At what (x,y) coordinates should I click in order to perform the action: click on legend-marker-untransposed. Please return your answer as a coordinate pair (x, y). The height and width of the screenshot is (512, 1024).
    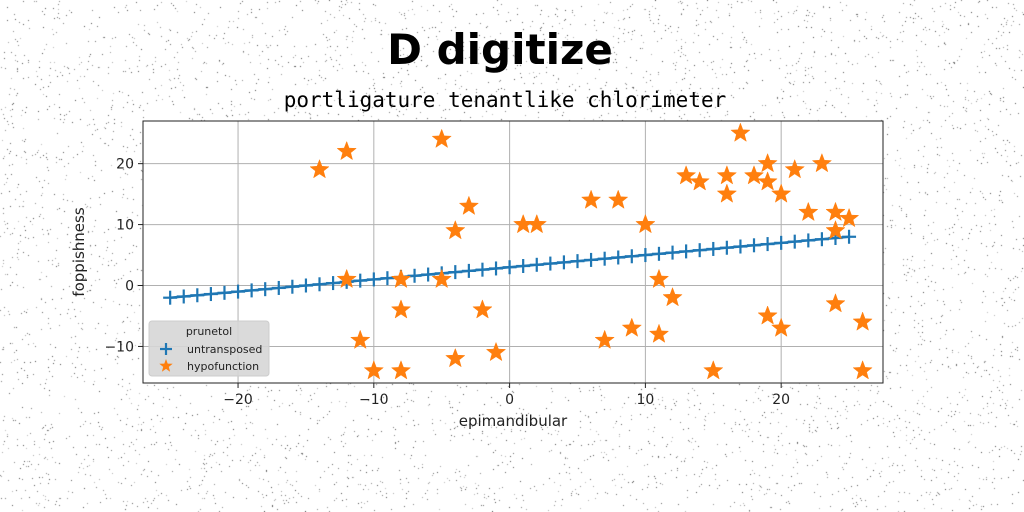
    Looking at the image, I should click on (166, 349).